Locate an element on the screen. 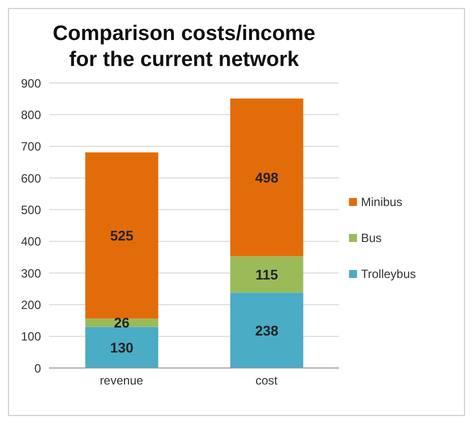 The width and height of the screenshot is (475, 426). data-label: 238 is located at coordinates (267, 330).